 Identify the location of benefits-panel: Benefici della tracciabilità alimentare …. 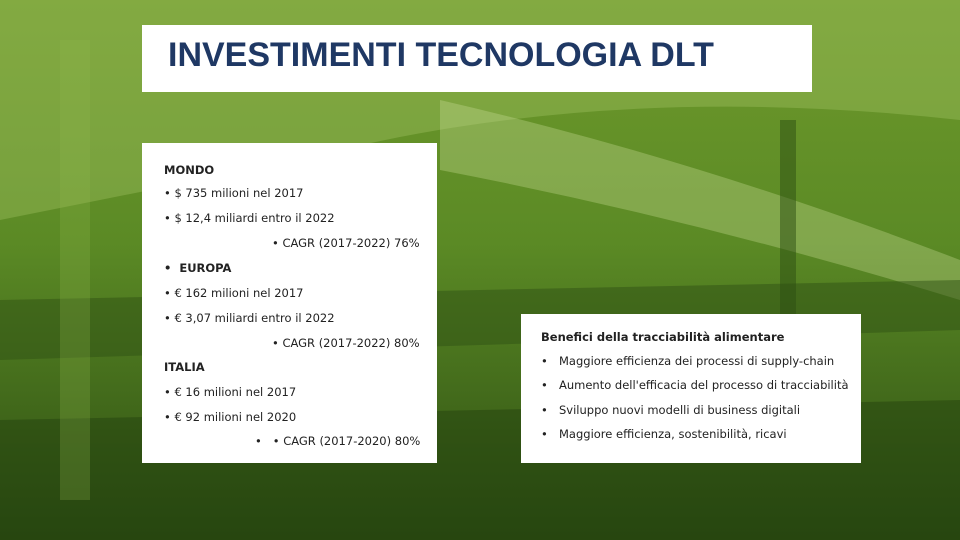
(691, 388).